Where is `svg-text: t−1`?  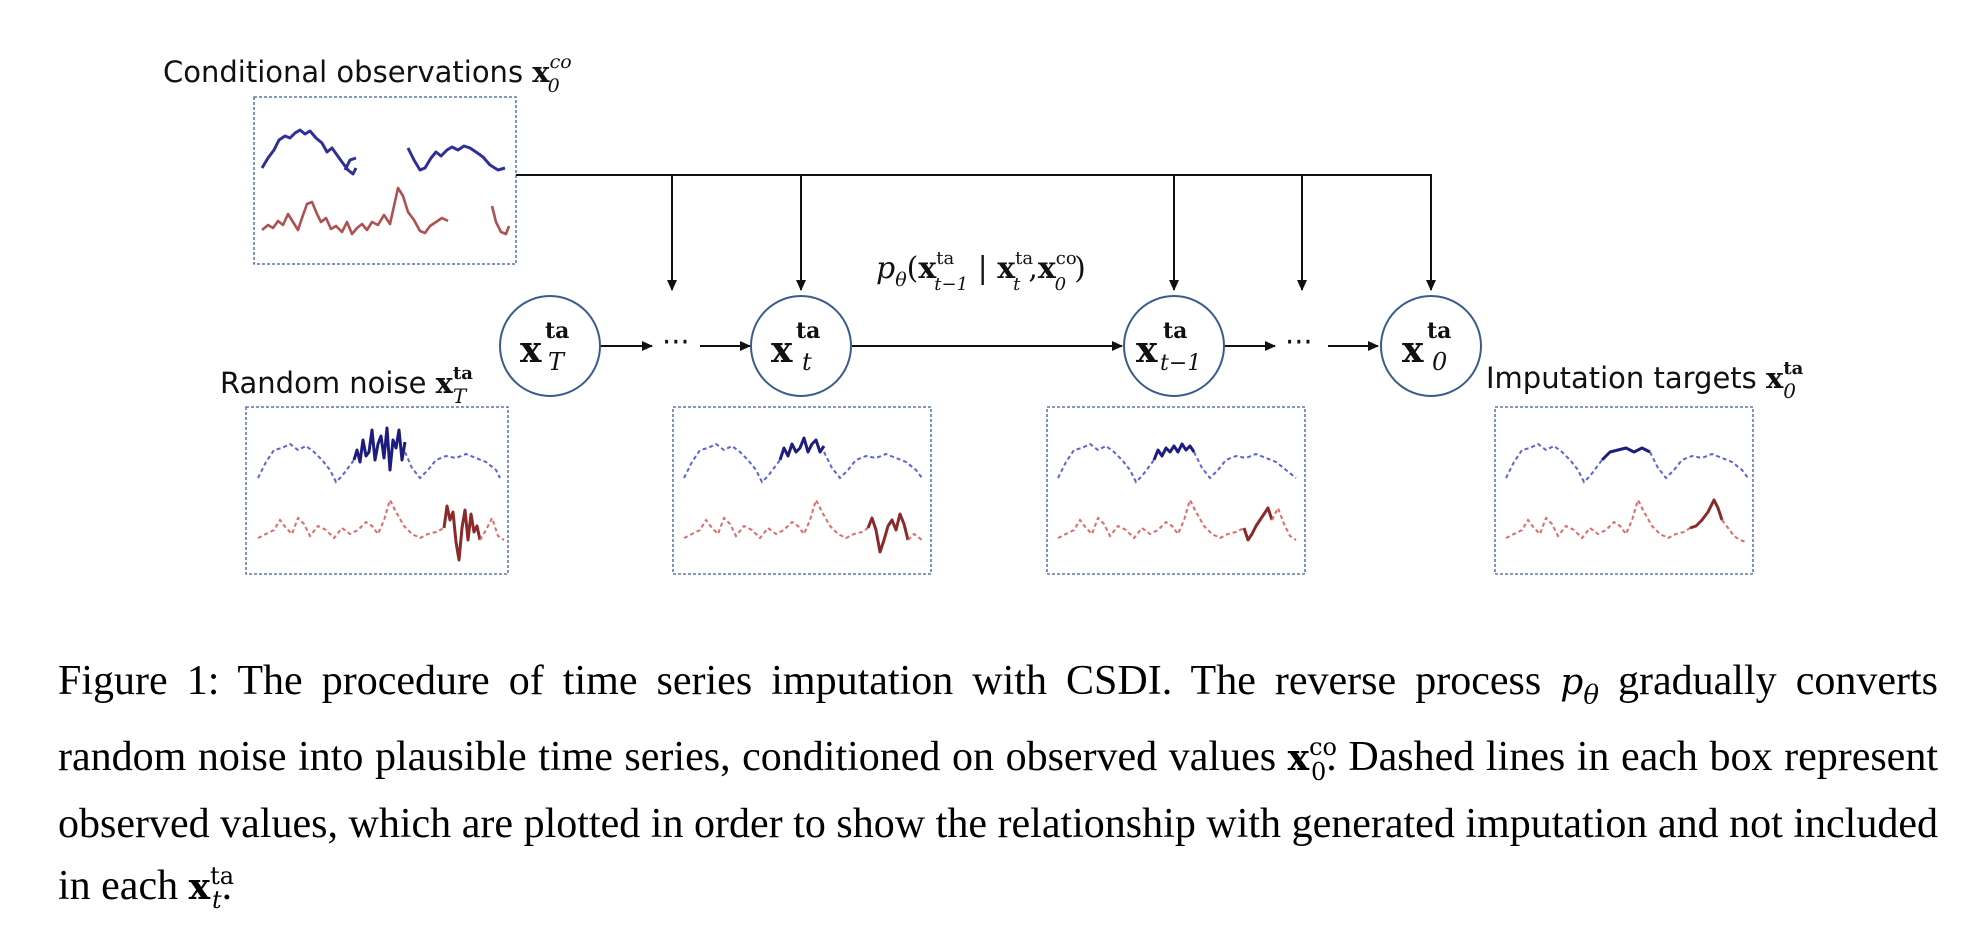
svg-text: t−1 is located at coordinates (1180, 363).